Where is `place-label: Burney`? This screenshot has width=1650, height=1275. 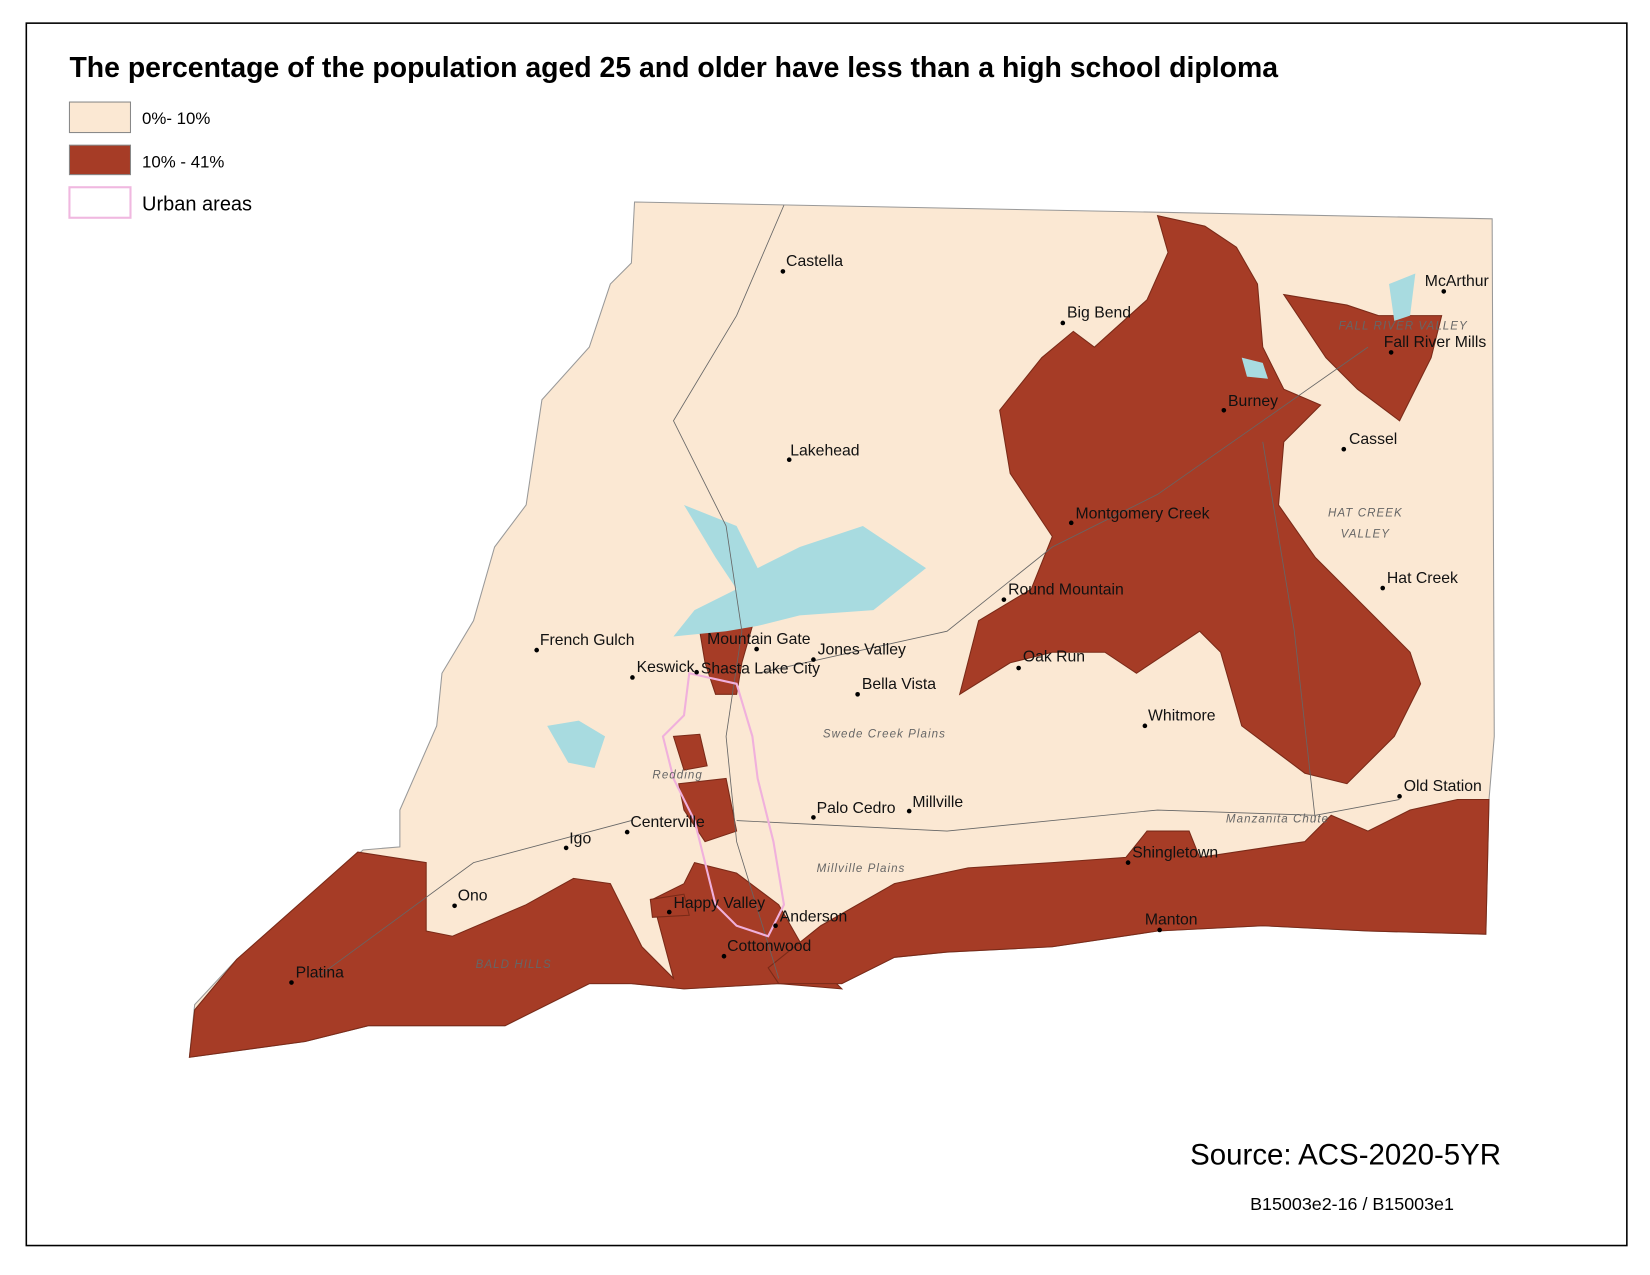
place-label: Burney is located at coordinates (1253, 401).